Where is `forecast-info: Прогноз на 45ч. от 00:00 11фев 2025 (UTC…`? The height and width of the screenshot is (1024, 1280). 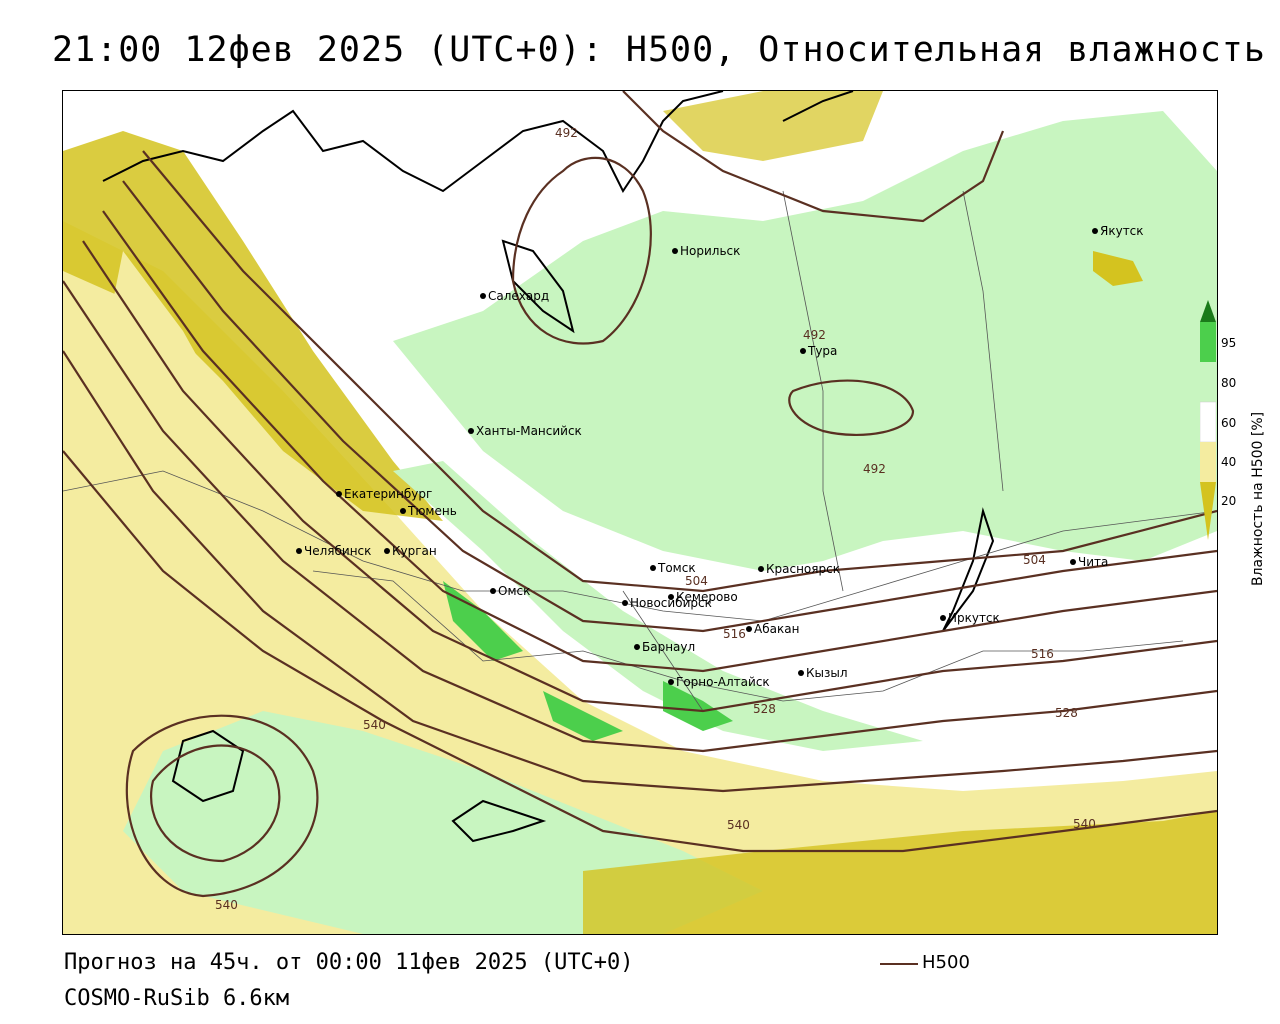 forecast-info: Прогноз на 45ч. от 00:00 11фев 2025 (UTC… is located at coordinates (349, 962).